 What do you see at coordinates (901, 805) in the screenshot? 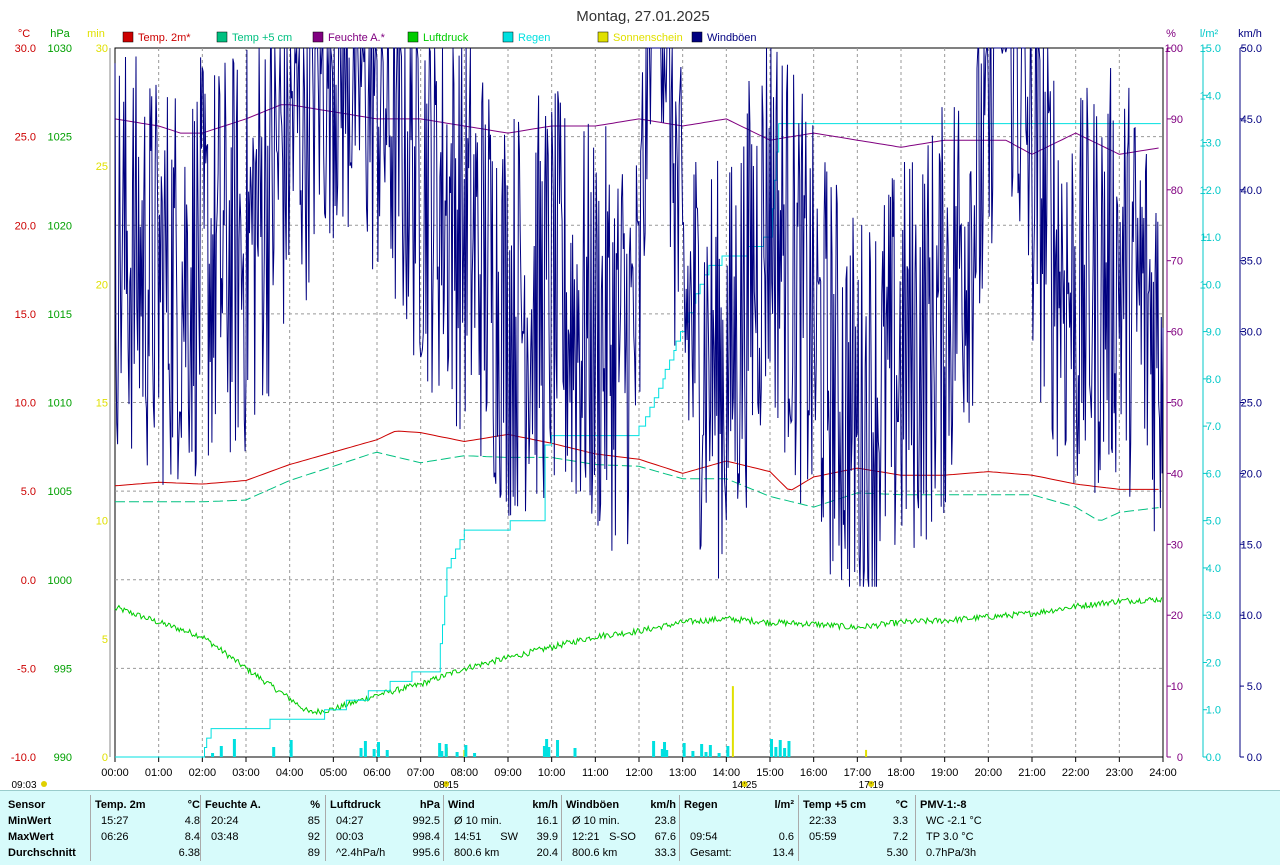
I see `stats-header-unit: °C` at bounding box center [901, 805].